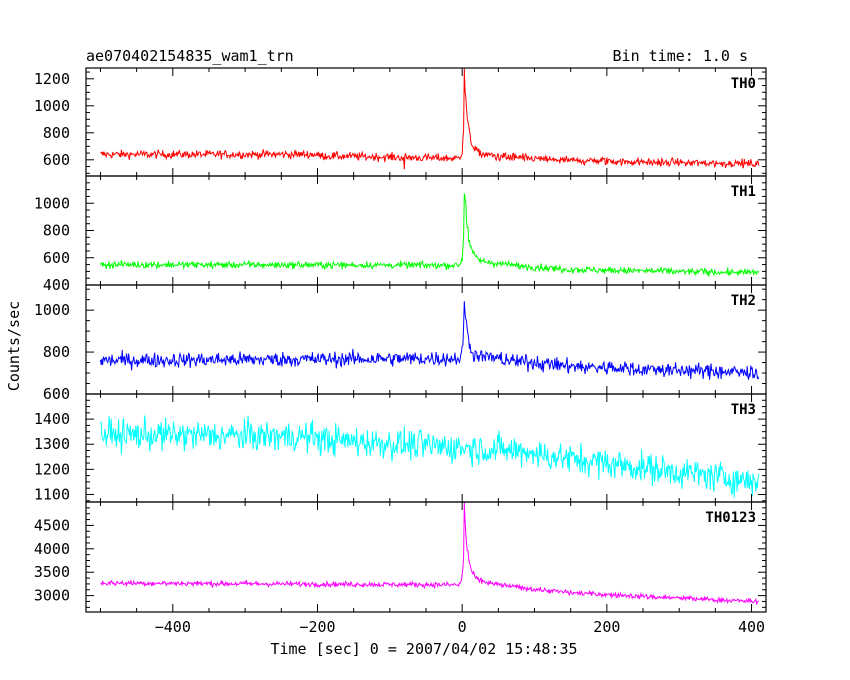 This screenshot has width=850, height=680. Describe the element at coordinates (52, 549) in the screenshot. I see `y-tick-label: 4000` at that location.